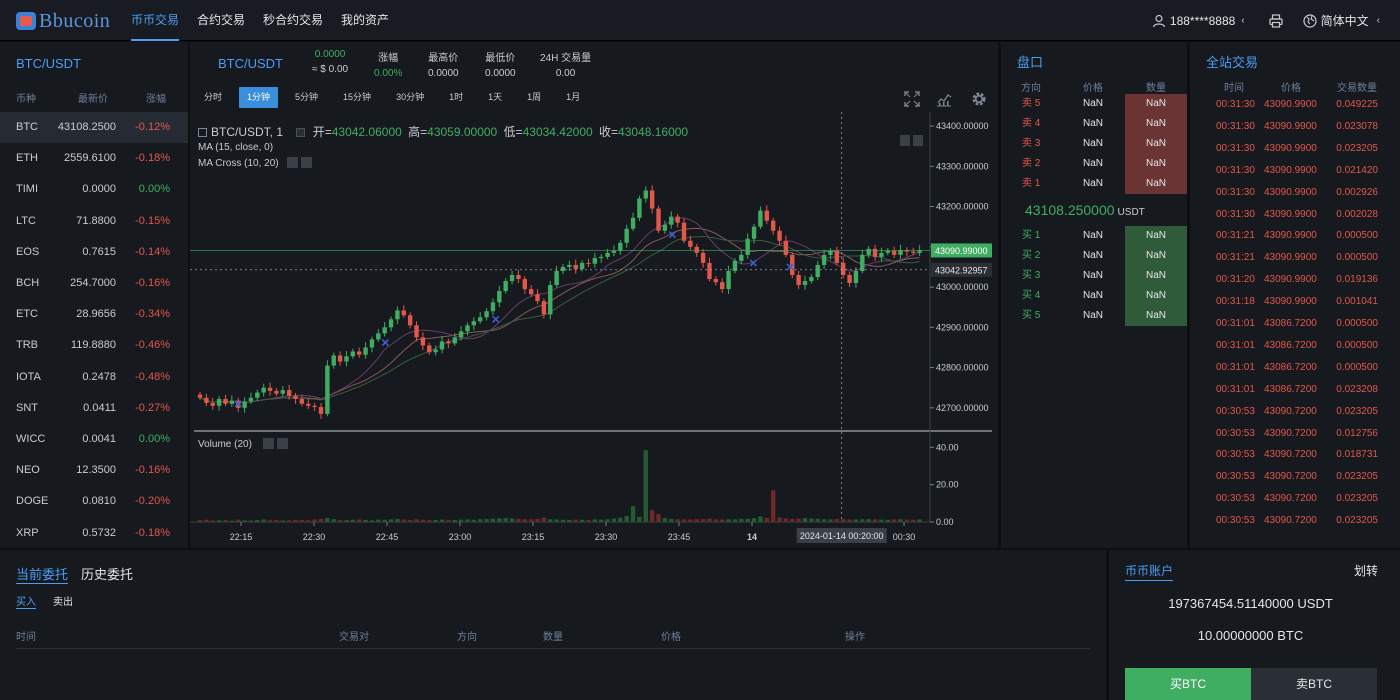 This screenshot has width=1400, height=700. I want to click on nav-spot-trading: 币币交易, so click(155, 20).